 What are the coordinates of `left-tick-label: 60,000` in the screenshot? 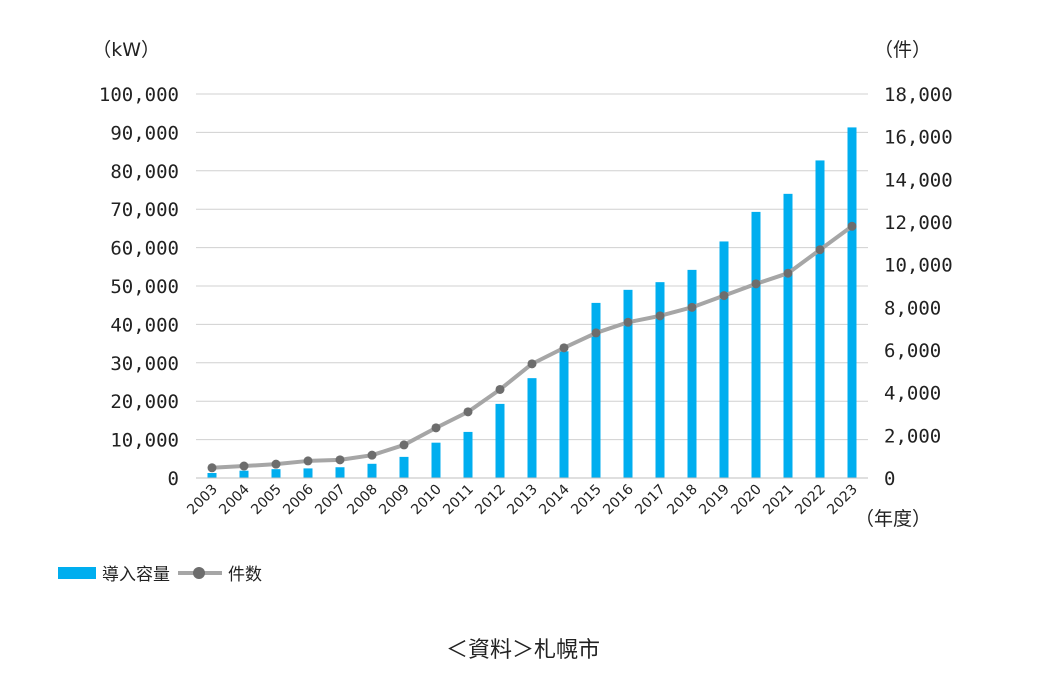 It's located at (144, 249).